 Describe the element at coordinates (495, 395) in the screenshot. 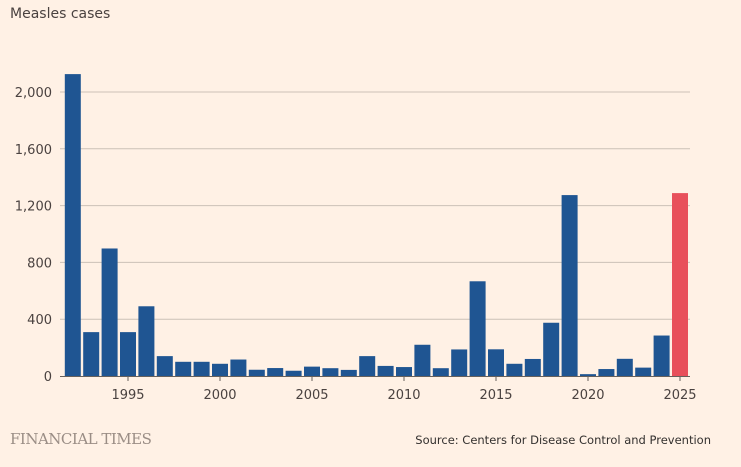

I see `x-tick-label: 2015` at that location.